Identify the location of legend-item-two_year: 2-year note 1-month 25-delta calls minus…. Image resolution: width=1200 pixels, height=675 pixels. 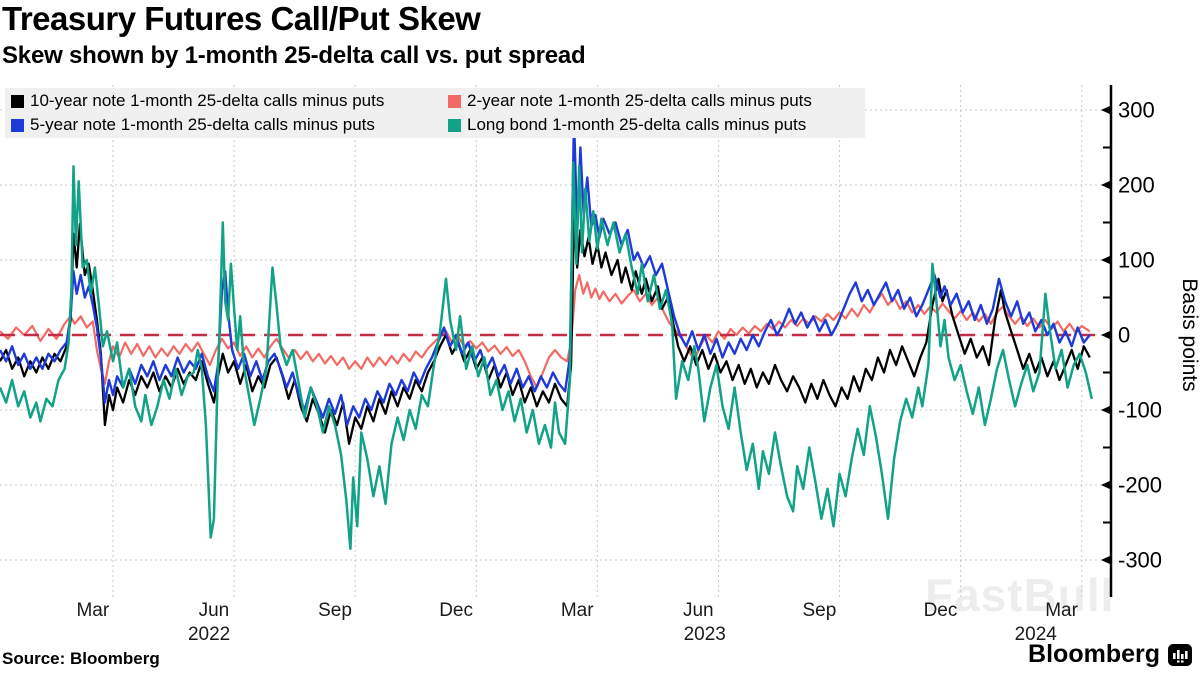
(658, 101).